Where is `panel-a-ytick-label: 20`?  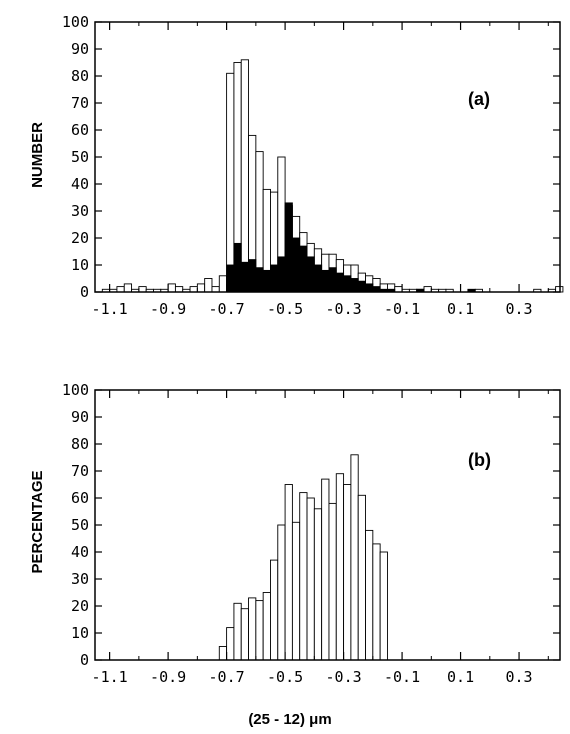 panel-a-ytick-label: 20 is located at coordinates (80, 238).